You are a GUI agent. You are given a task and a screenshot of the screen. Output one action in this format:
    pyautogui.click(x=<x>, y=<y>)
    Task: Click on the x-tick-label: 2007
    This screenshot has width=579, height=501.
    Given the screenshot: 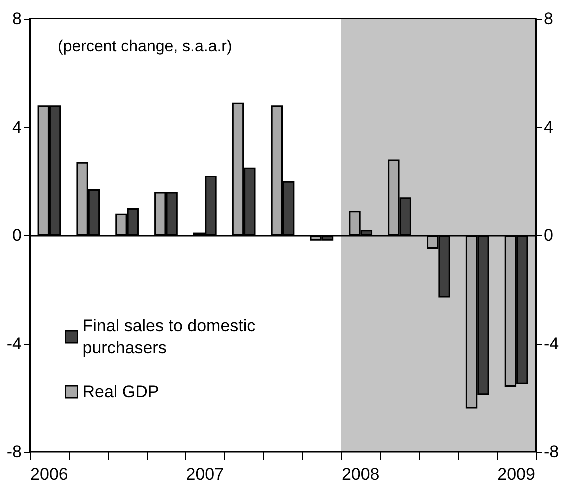 What is the action you would take?
    pyautogui.click(x=205, y=474)
    